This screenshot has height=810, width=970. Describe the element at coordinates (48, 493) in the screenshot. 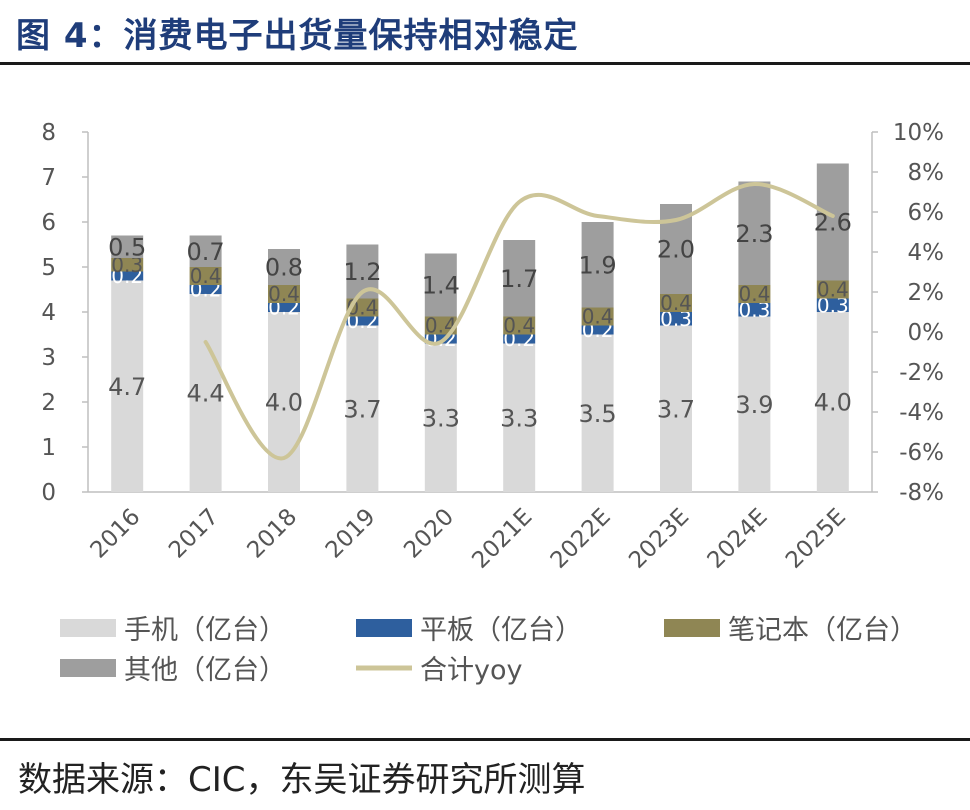

I see `left-tick-label: 0` at that location.